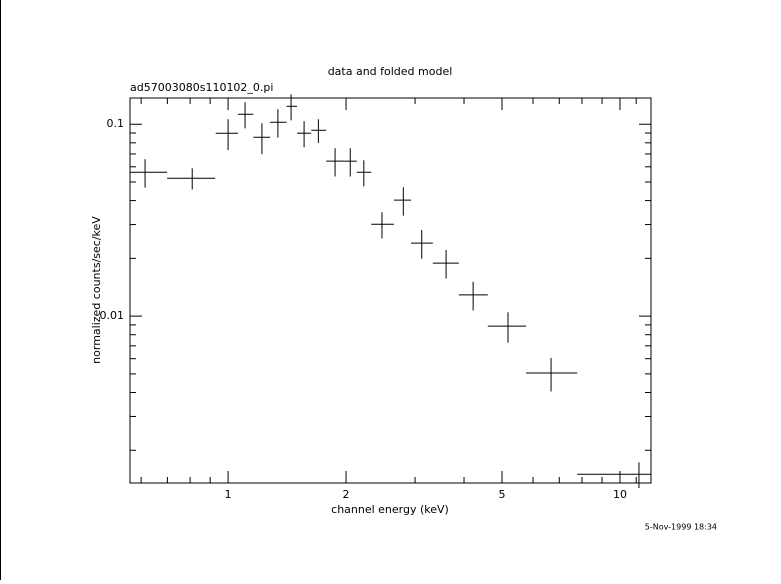 Image resolution: width=781 pixels, height=584 pixels. Describe the element at coordinates (390, 71) in the screenshot. I see `chart-title: data and folded model` at that location.